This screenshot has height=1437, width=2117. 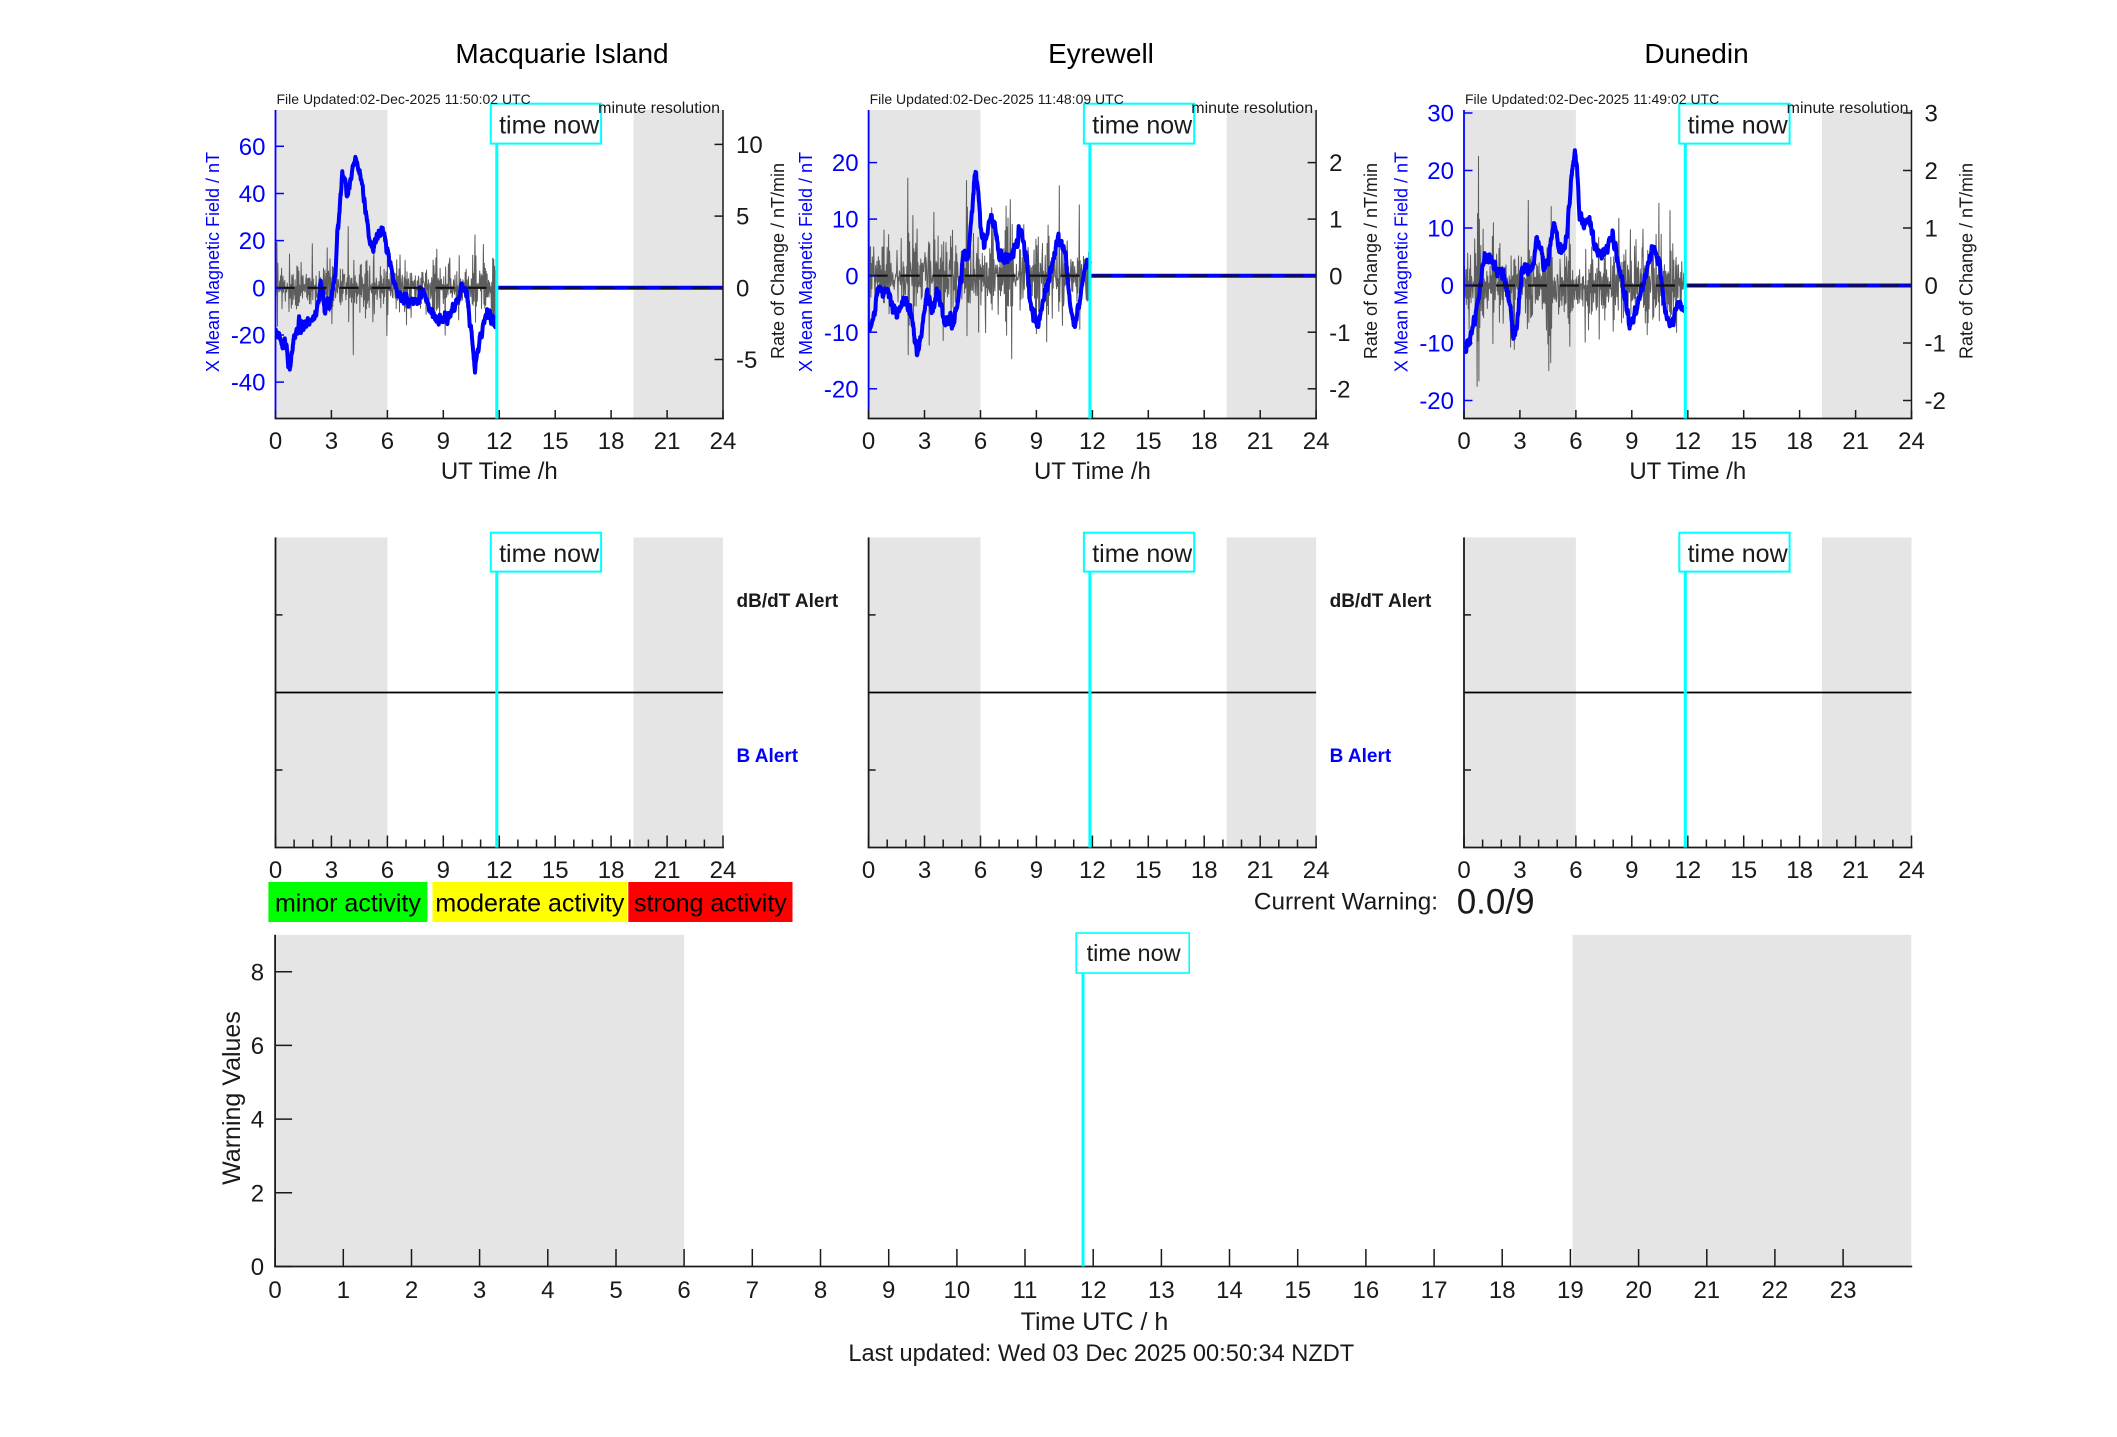 What do you see at coordinates (1775, 1290) in the screenshot?
I see `svg-text: 22` at bounding box center [1775, 1290].